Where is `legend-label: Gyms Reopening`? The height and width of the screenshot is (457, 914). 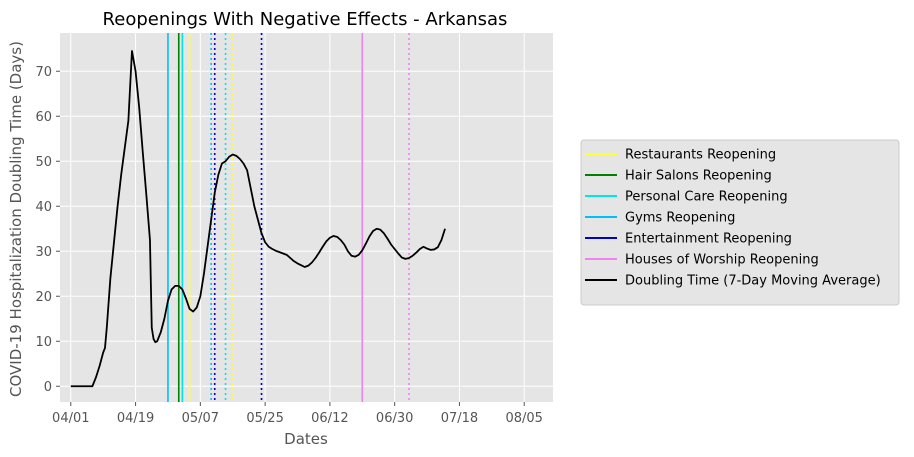
legend-label: Gyms Reopening is located at coordinates (680, 218).